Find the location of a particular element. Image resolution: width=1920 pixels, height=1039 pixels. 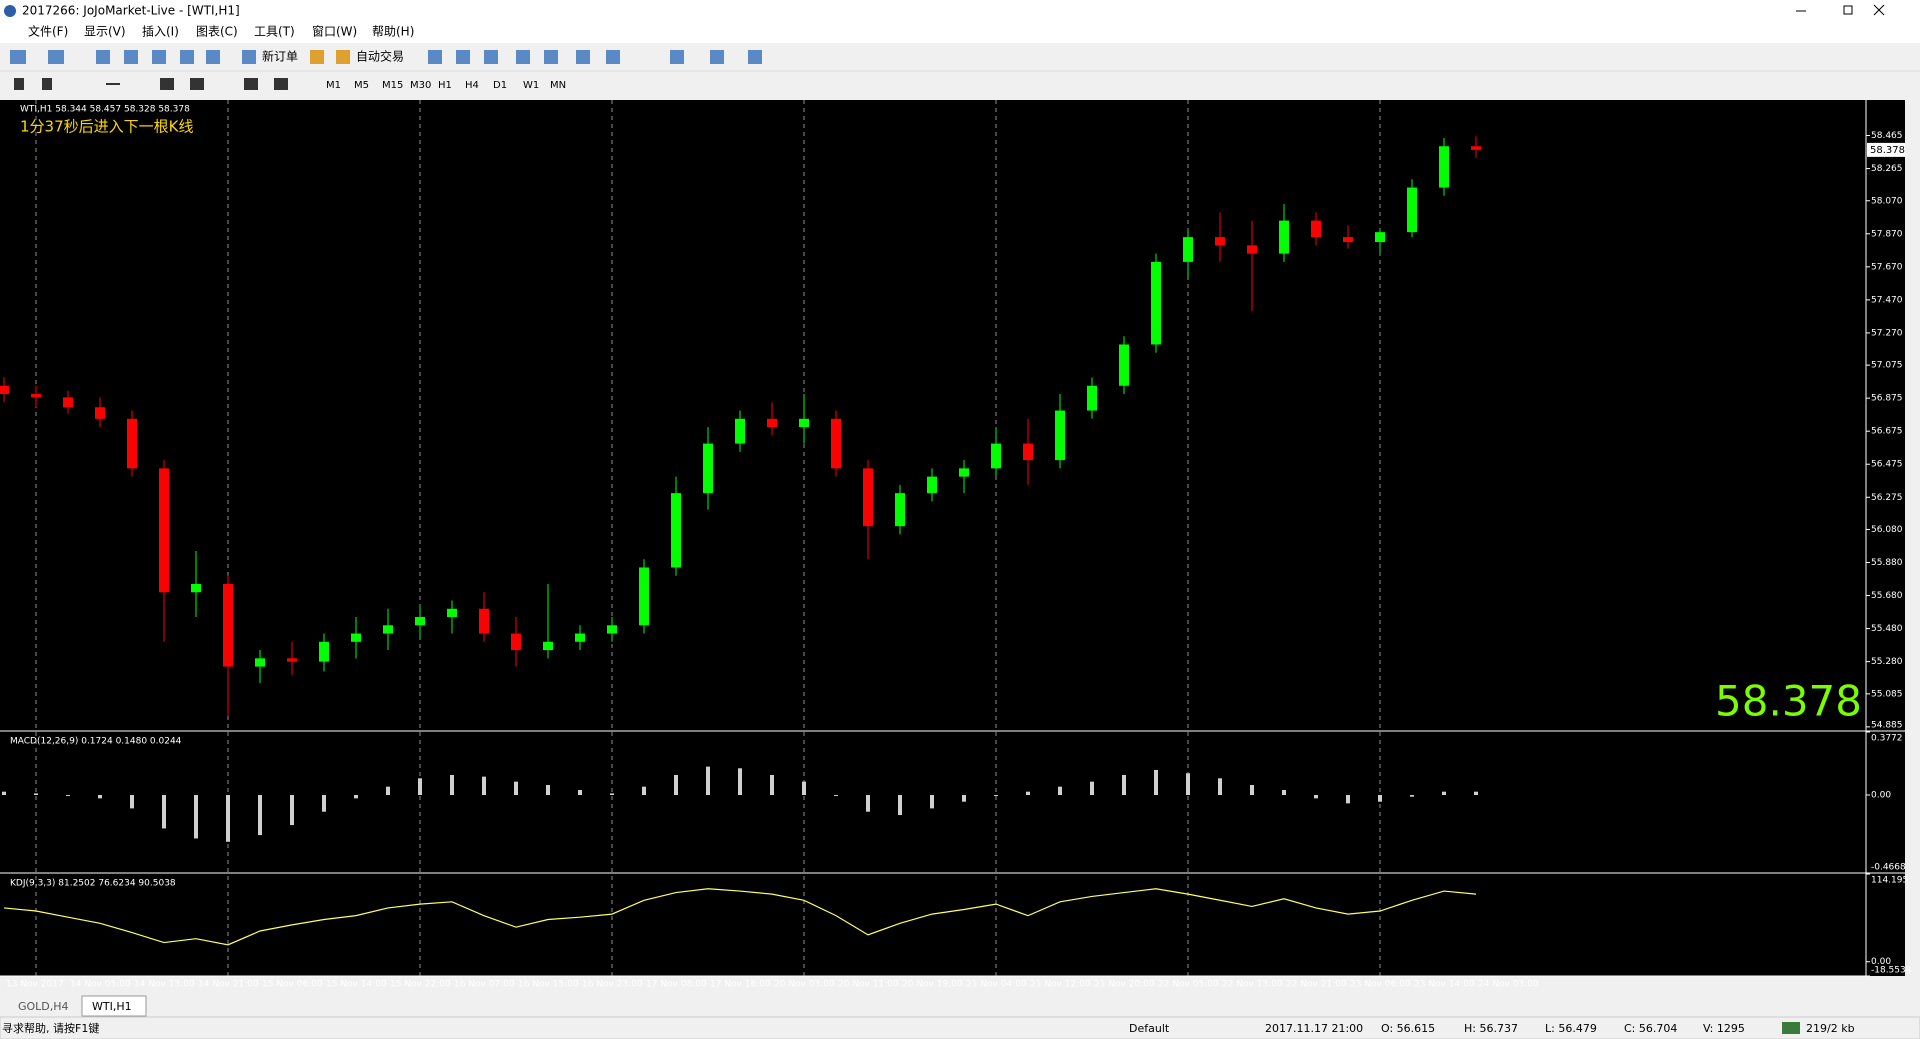

menu-item: 显示(V) is located at coordinates (105, 32).